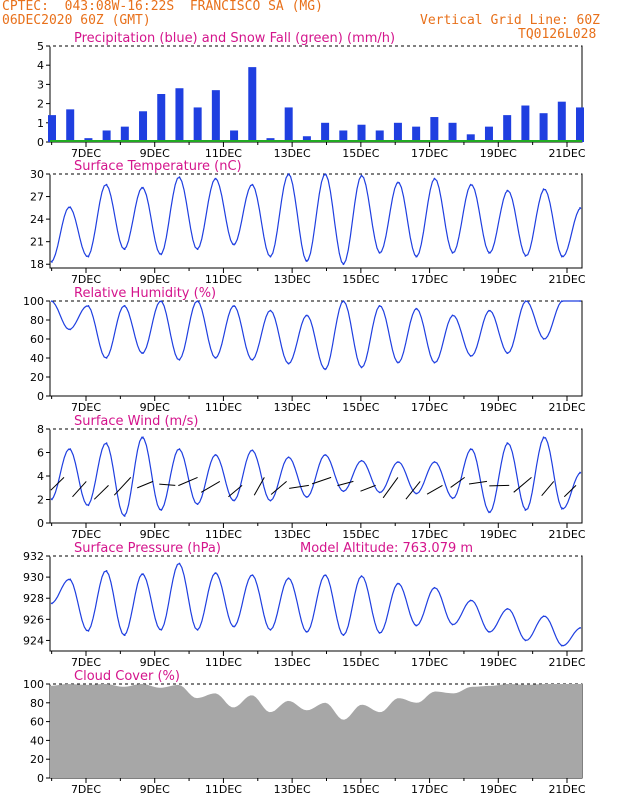 Image resolution: width=618 pixels, height=800 pixels. I want to click on panel-title: Surface Wind (m/s), so click(136, 421).